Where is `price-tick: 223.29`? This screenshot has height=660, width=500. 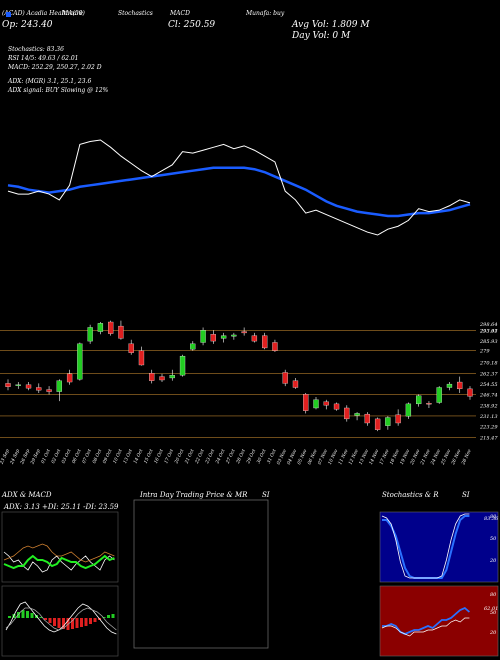 price-tick: 223.29 is located at coordinates (488, 428).